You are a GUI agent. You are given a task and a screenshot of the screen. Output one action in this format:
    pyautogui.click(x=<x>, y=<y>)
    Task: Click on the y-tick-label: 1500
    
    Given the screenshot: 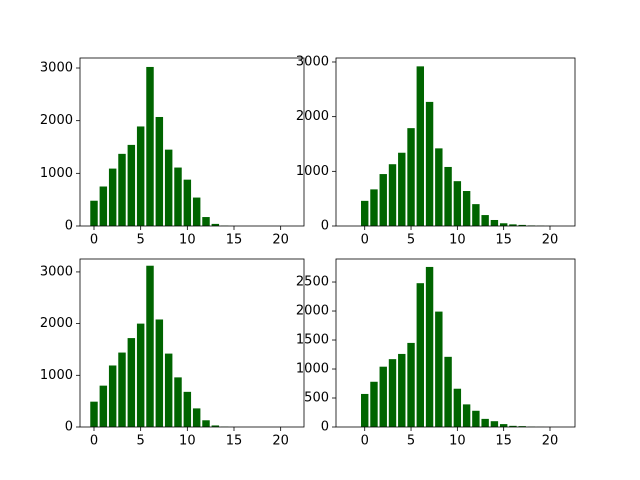 What is the action you would take?
    pyautogui.click(x=312, y=340)
    